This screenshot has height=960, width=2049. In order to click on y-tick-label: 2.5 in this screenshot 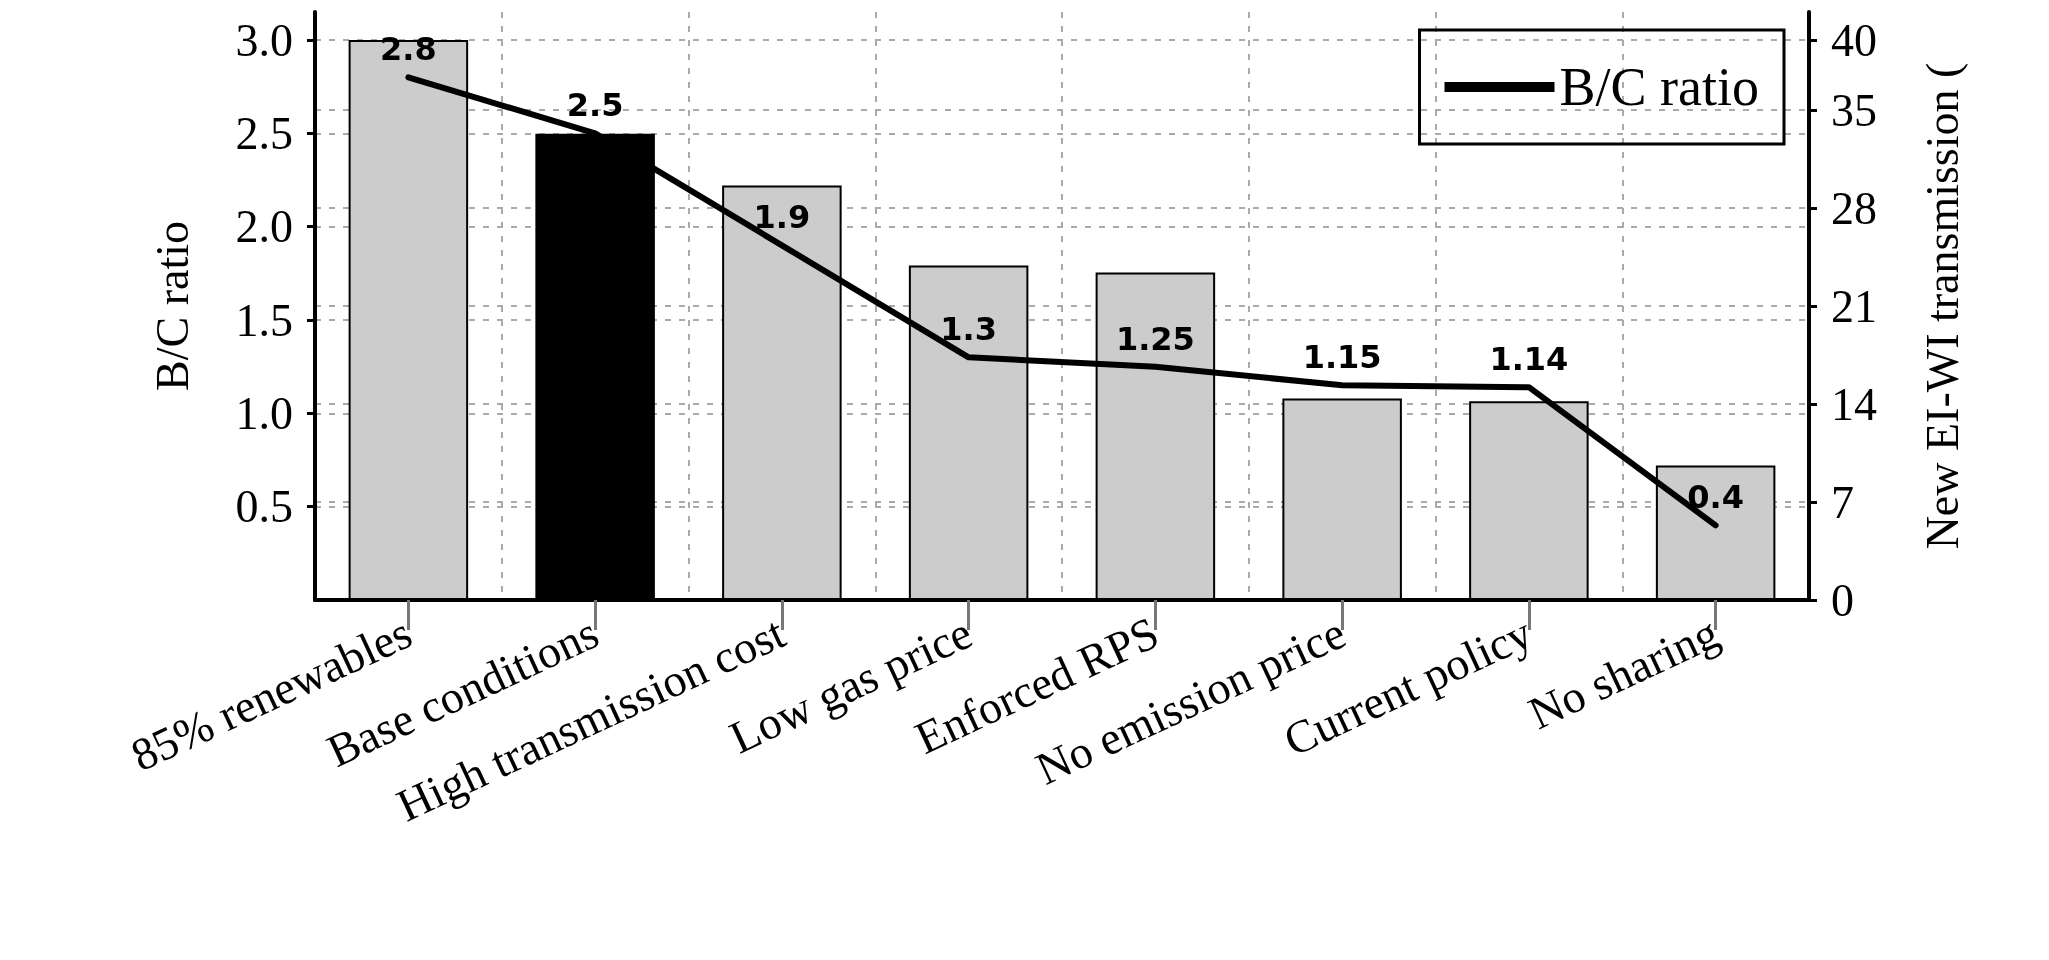, I will do `click(264, 133)`.